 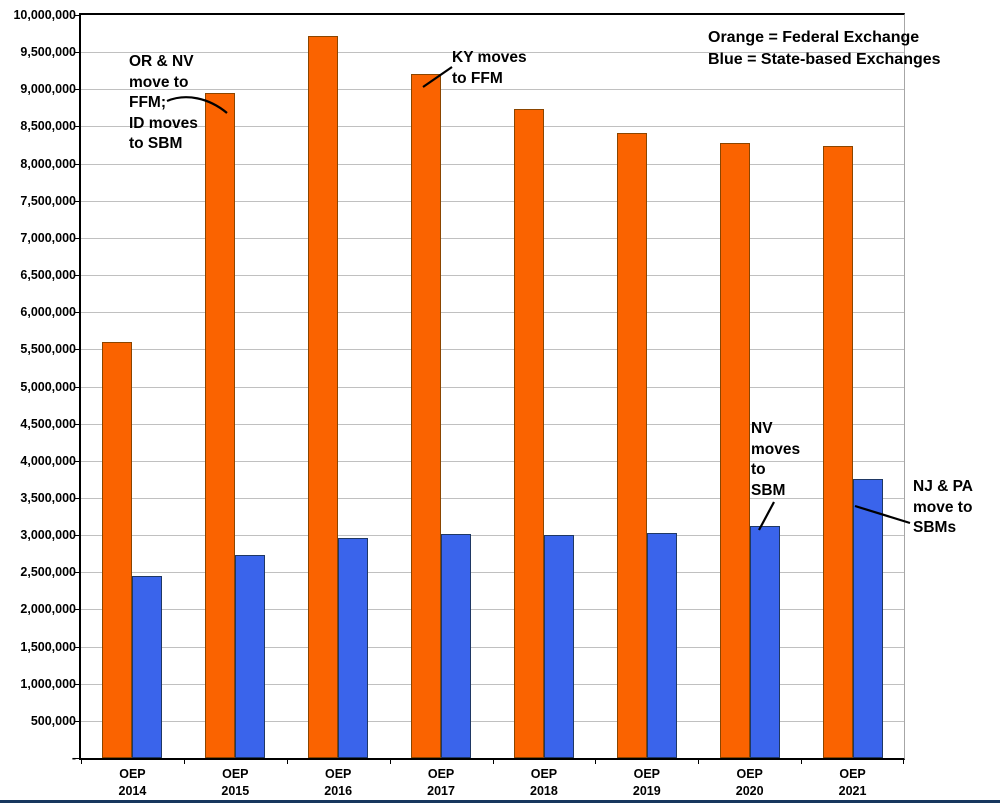 What do you see at coordinates (323, 397) in the screenshot?
I see `bar-federal-2016` at bounding box center [323, 397].